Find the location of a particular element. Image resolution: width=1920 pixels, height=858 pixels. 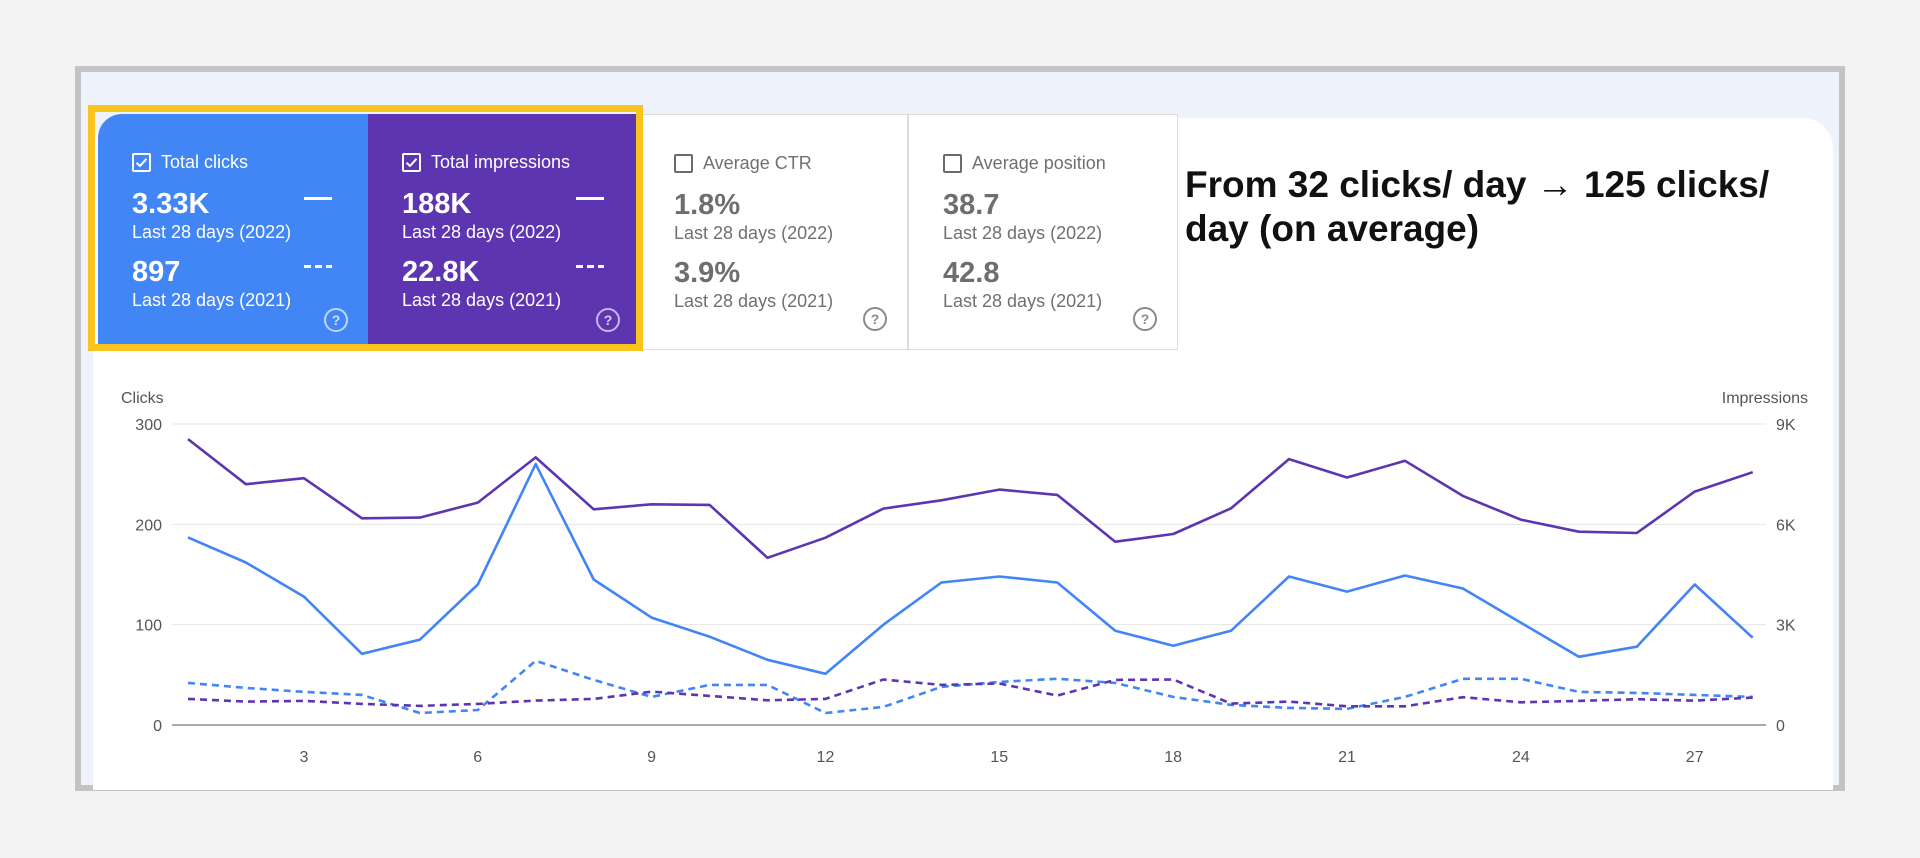

series-line-solid-impressions is located at coordinates (970, 499).